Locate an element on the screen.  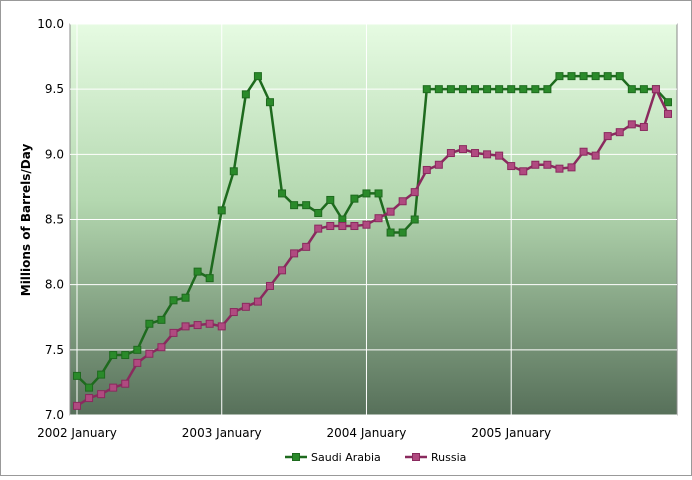
y-tick-label: 10.0 is located at coordinates (50, 24).